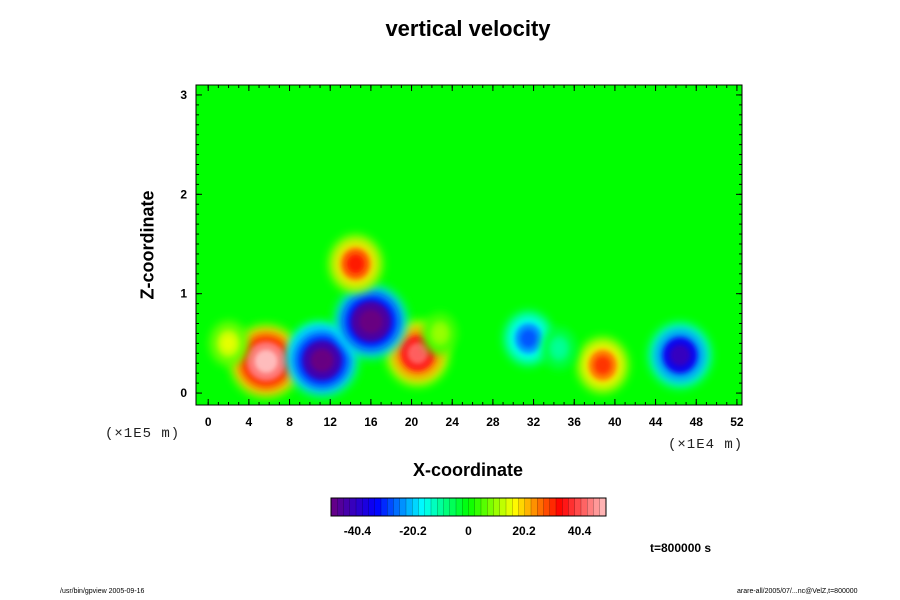 The height and width of the screenshot is (600, 900). What do you see at coordinates (493, 422) in the screenshot?
I see `x-tick-label: 28` at bounding box center [493, 422].